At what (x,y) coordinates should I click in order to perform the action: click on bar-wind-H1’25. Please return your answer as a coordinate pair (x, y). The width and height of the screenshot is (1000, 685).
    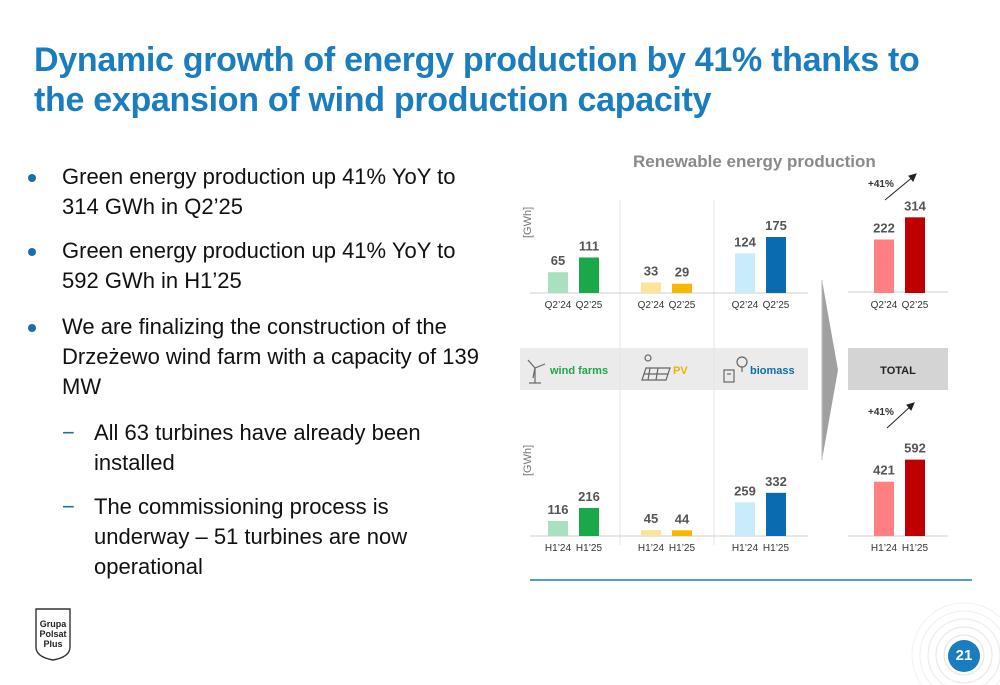
    Looking at the image, I should click on (589, 521).